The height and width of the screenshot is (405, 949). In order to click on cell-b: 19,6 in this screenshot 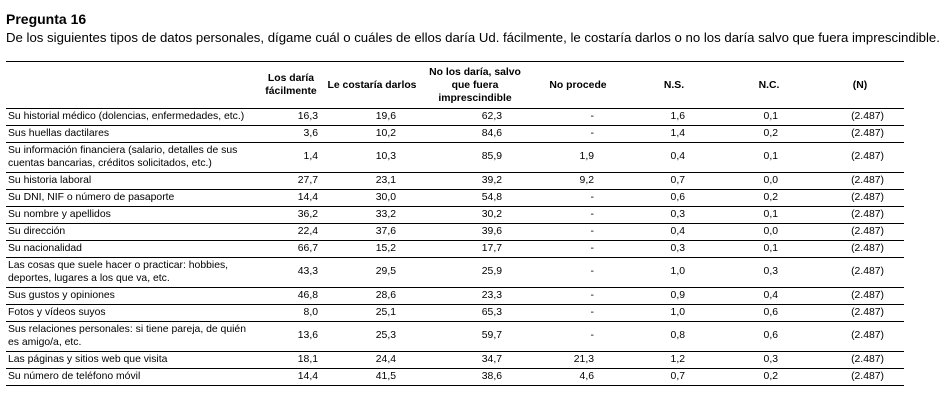, I will do `click(372, 117)`.